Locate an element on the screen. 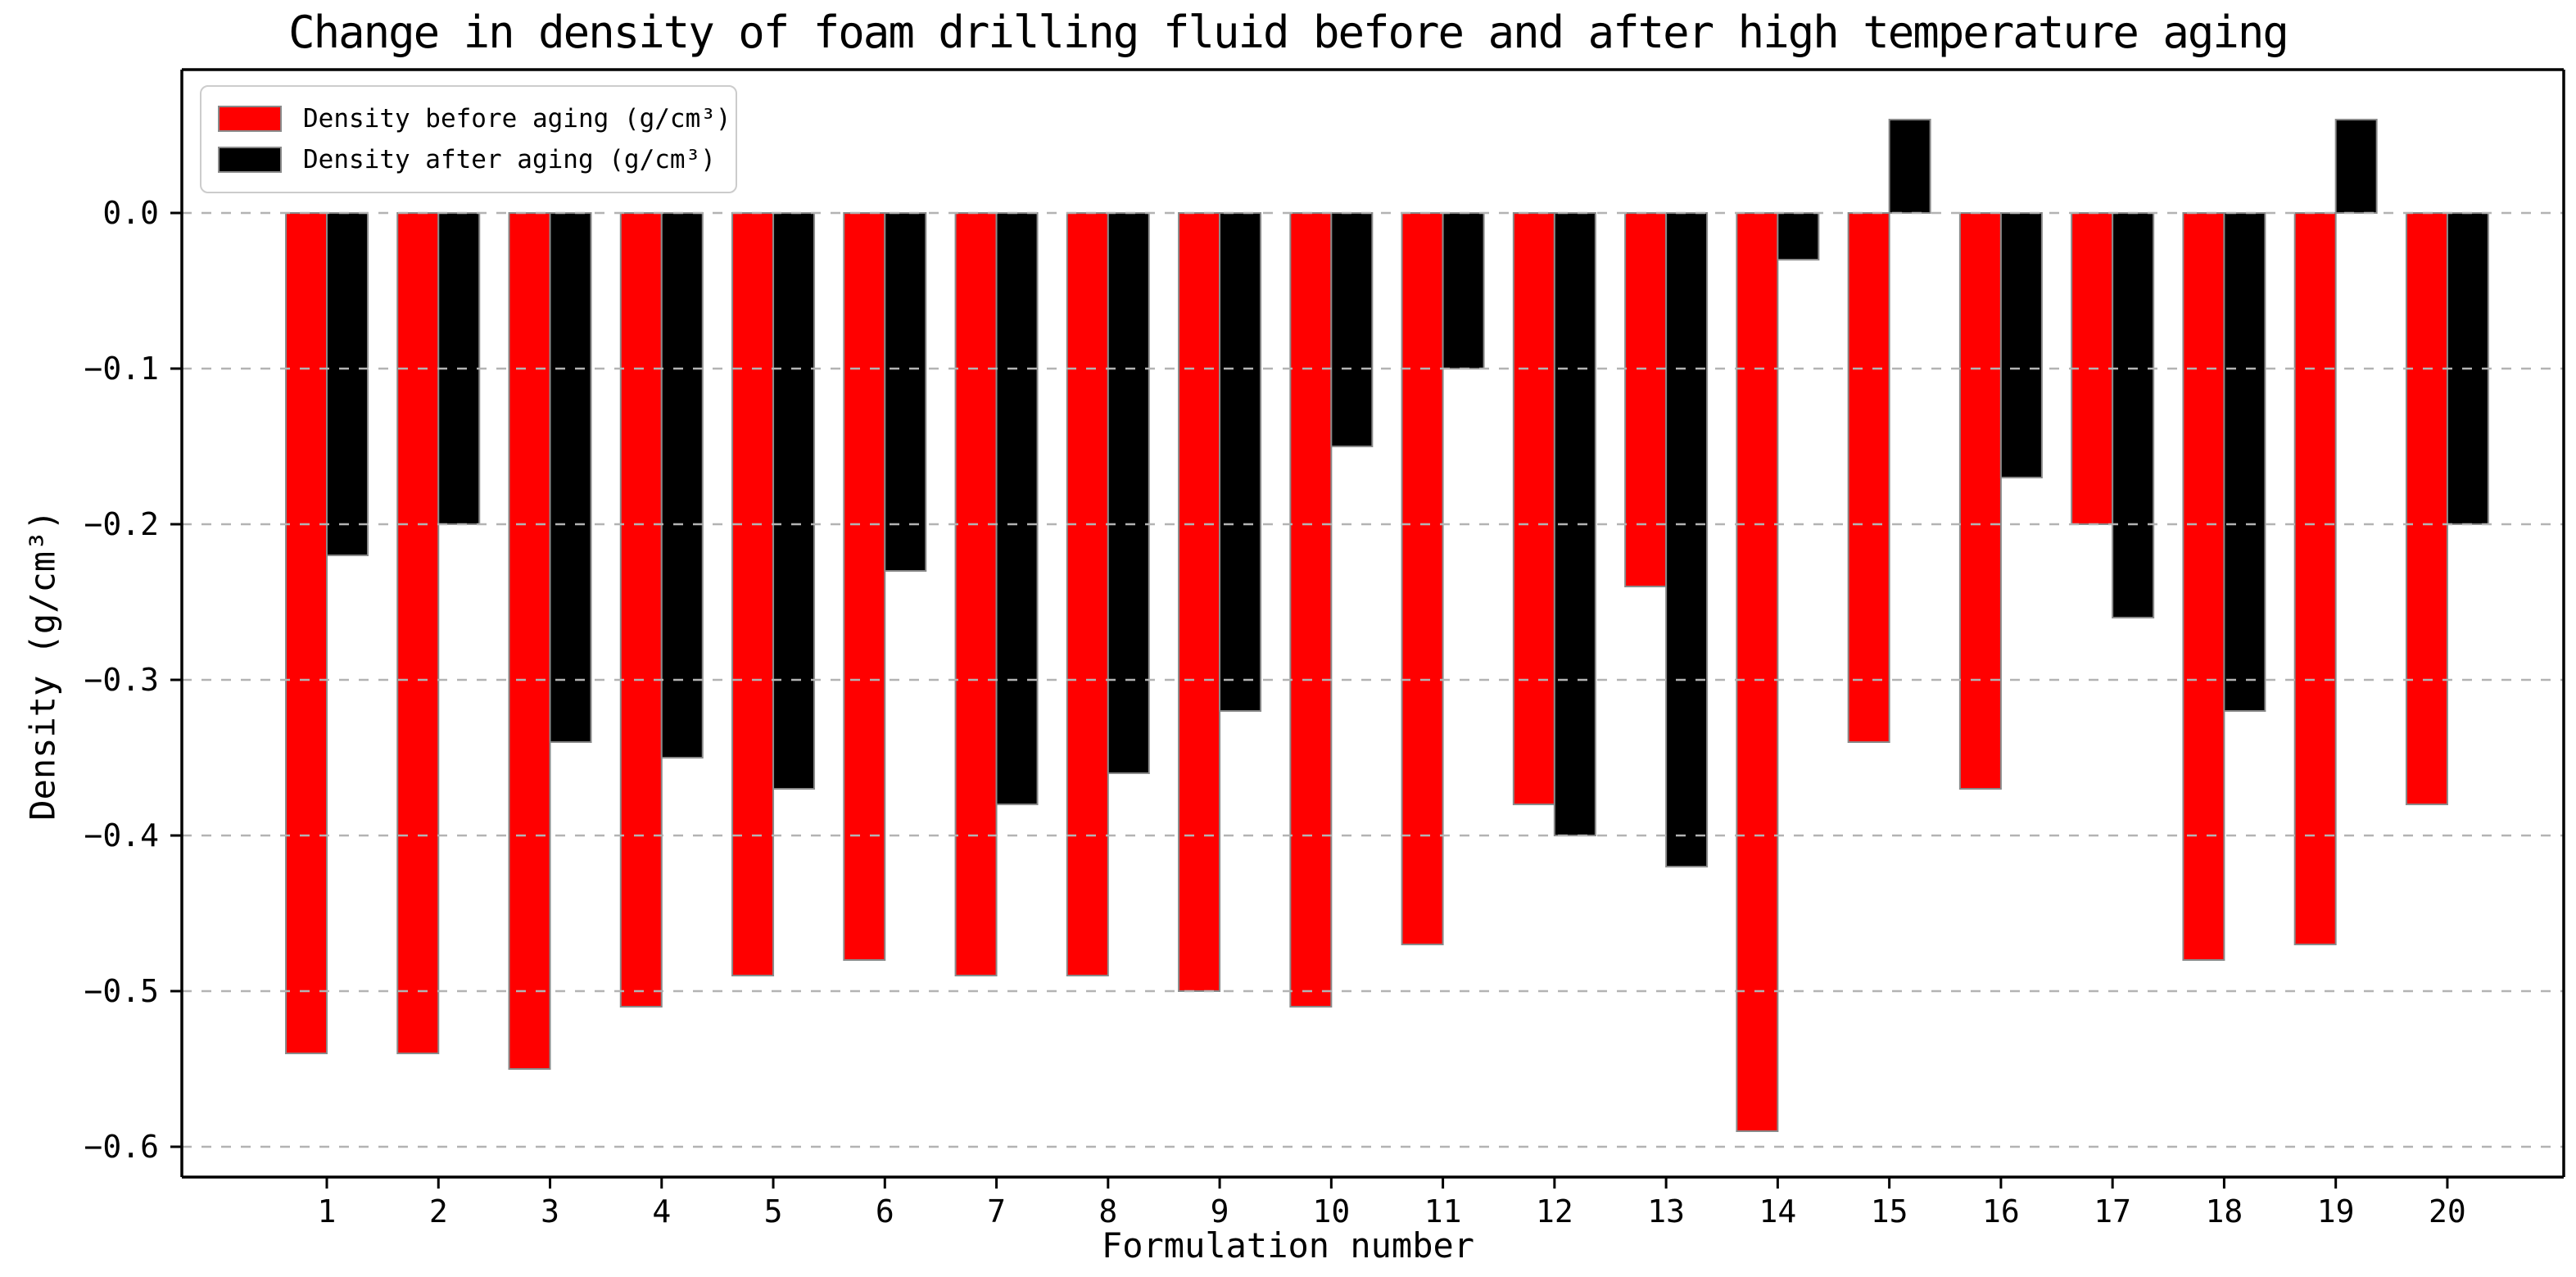 The image size is (2576, 1277). y-tick-label: −0.1 is located at coordinates (121, 369).